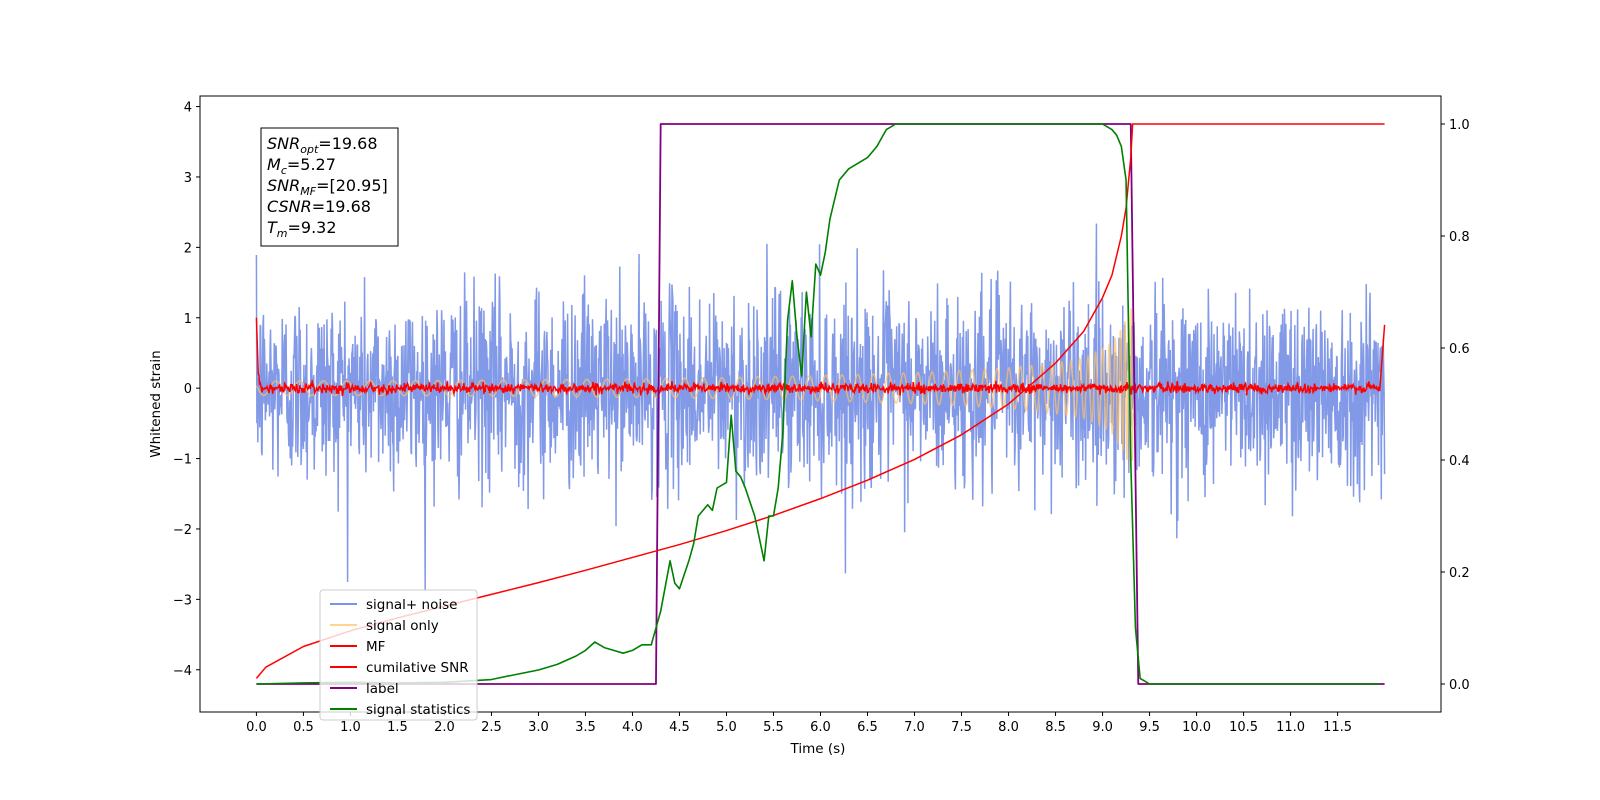  Describe the element at coordinates (820, 727) in the screenshot. I see `x-tick-label: 6.0` at that location.